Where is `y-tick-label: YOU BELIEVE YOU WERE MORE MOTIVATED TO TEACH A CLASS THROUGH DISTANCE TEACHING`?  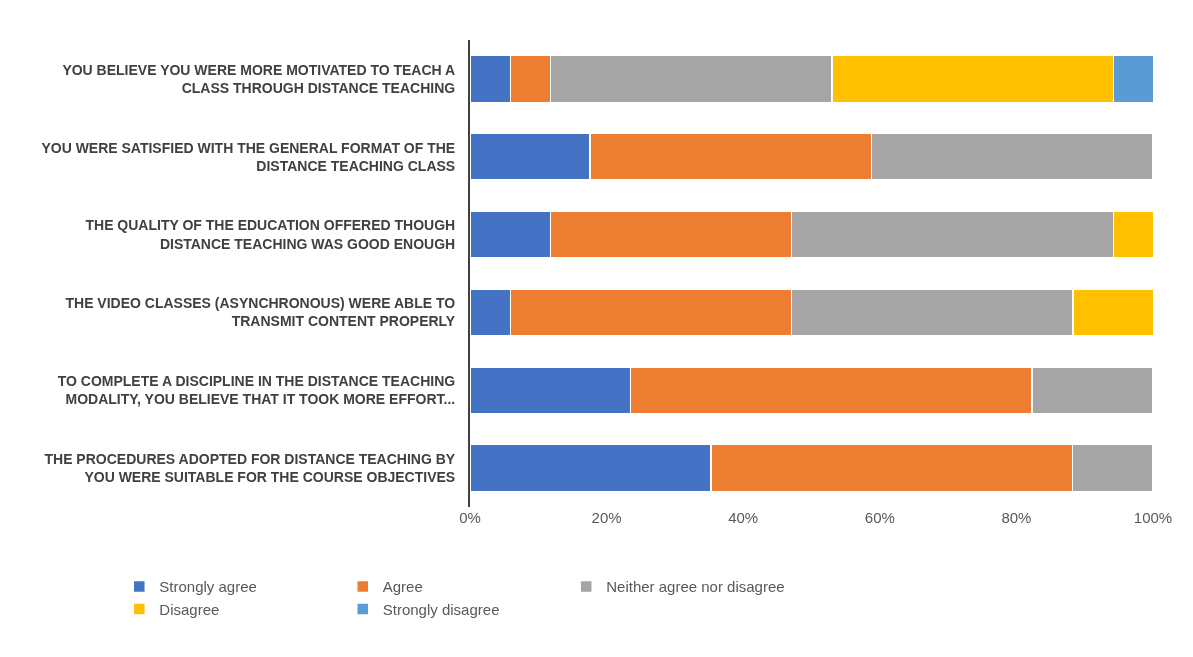
y-tick-label: YOU BELIEVE YOU WERE MORE MOTIVATED TO TEACH A CLASS THROUGH DISTANCE TEACHING is located at coordinates (259, 78).